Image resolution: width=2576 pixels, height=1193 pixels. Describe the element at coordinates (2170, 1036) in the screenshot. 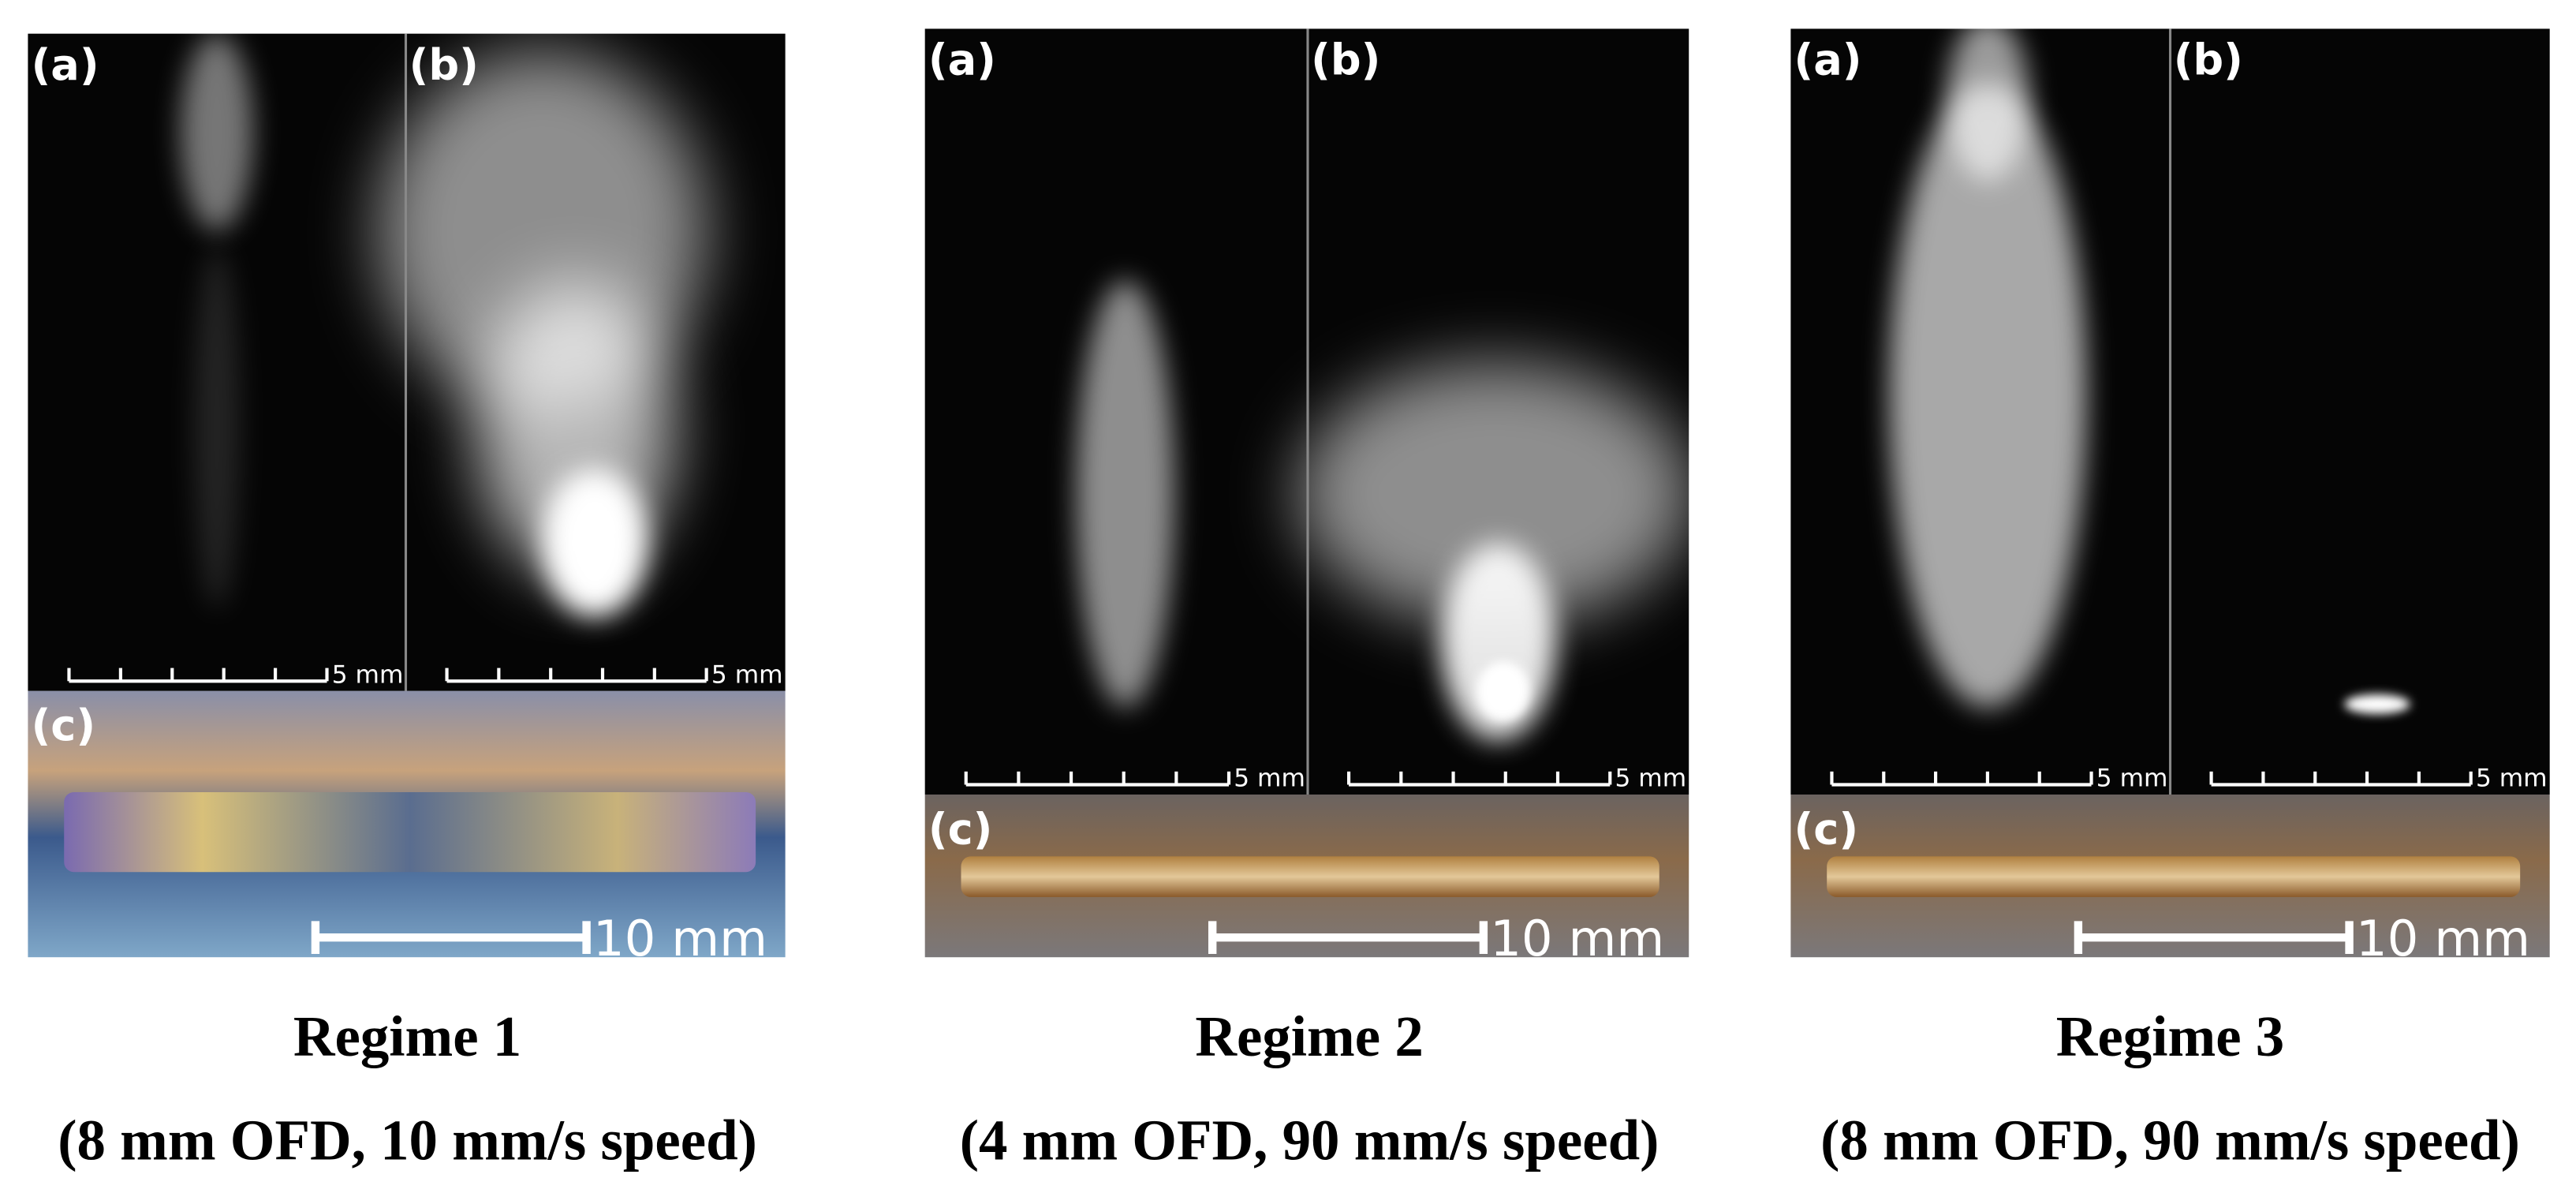

I see `panel-title: Regime 3` at that location.